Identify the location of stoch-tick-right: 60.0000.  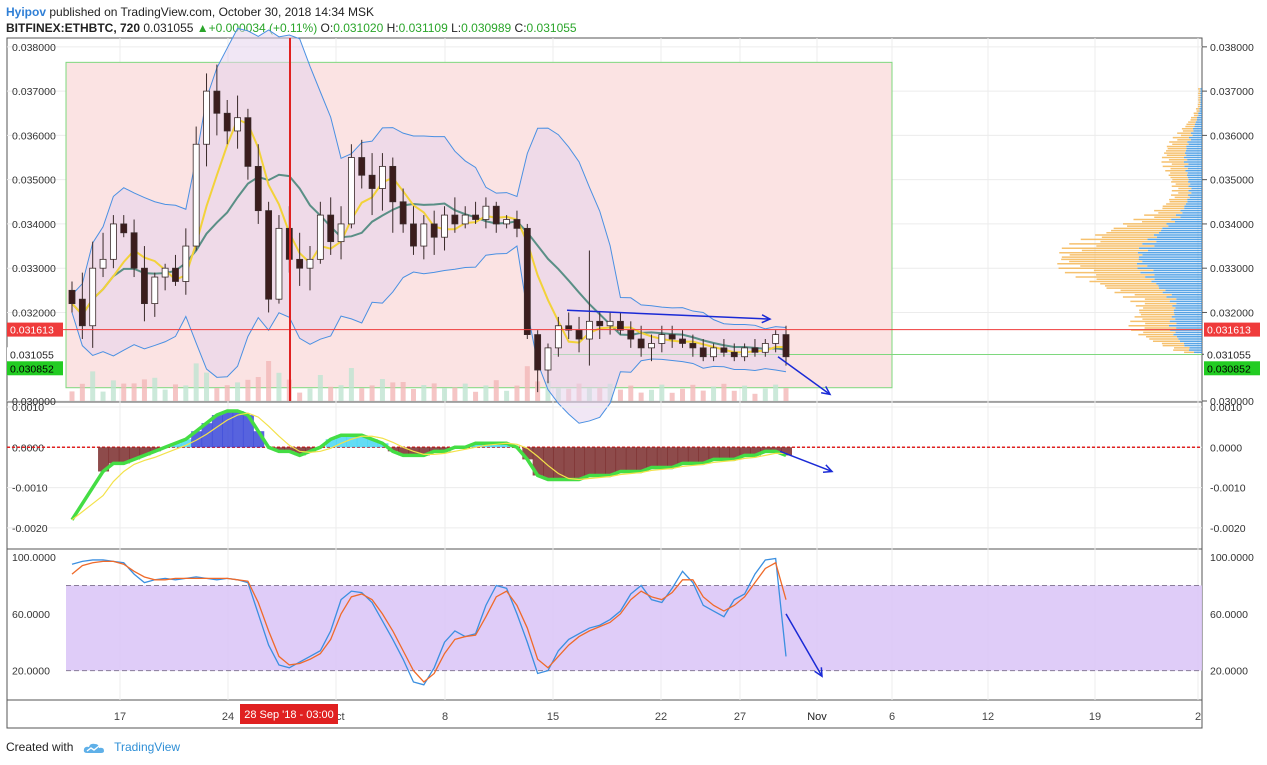
(1229, 615).